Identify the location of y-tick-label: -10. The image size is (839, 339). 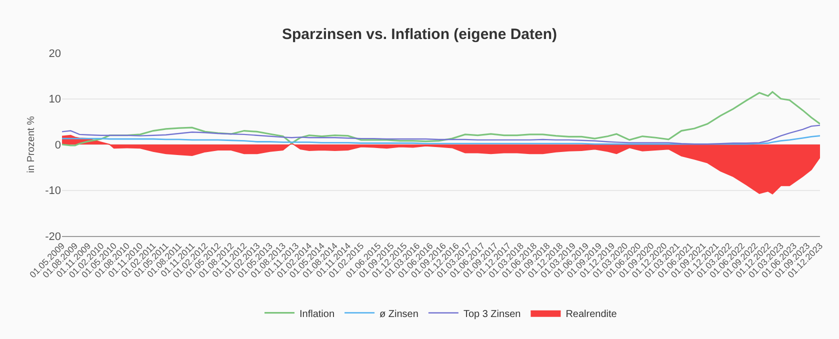
(53, 191).